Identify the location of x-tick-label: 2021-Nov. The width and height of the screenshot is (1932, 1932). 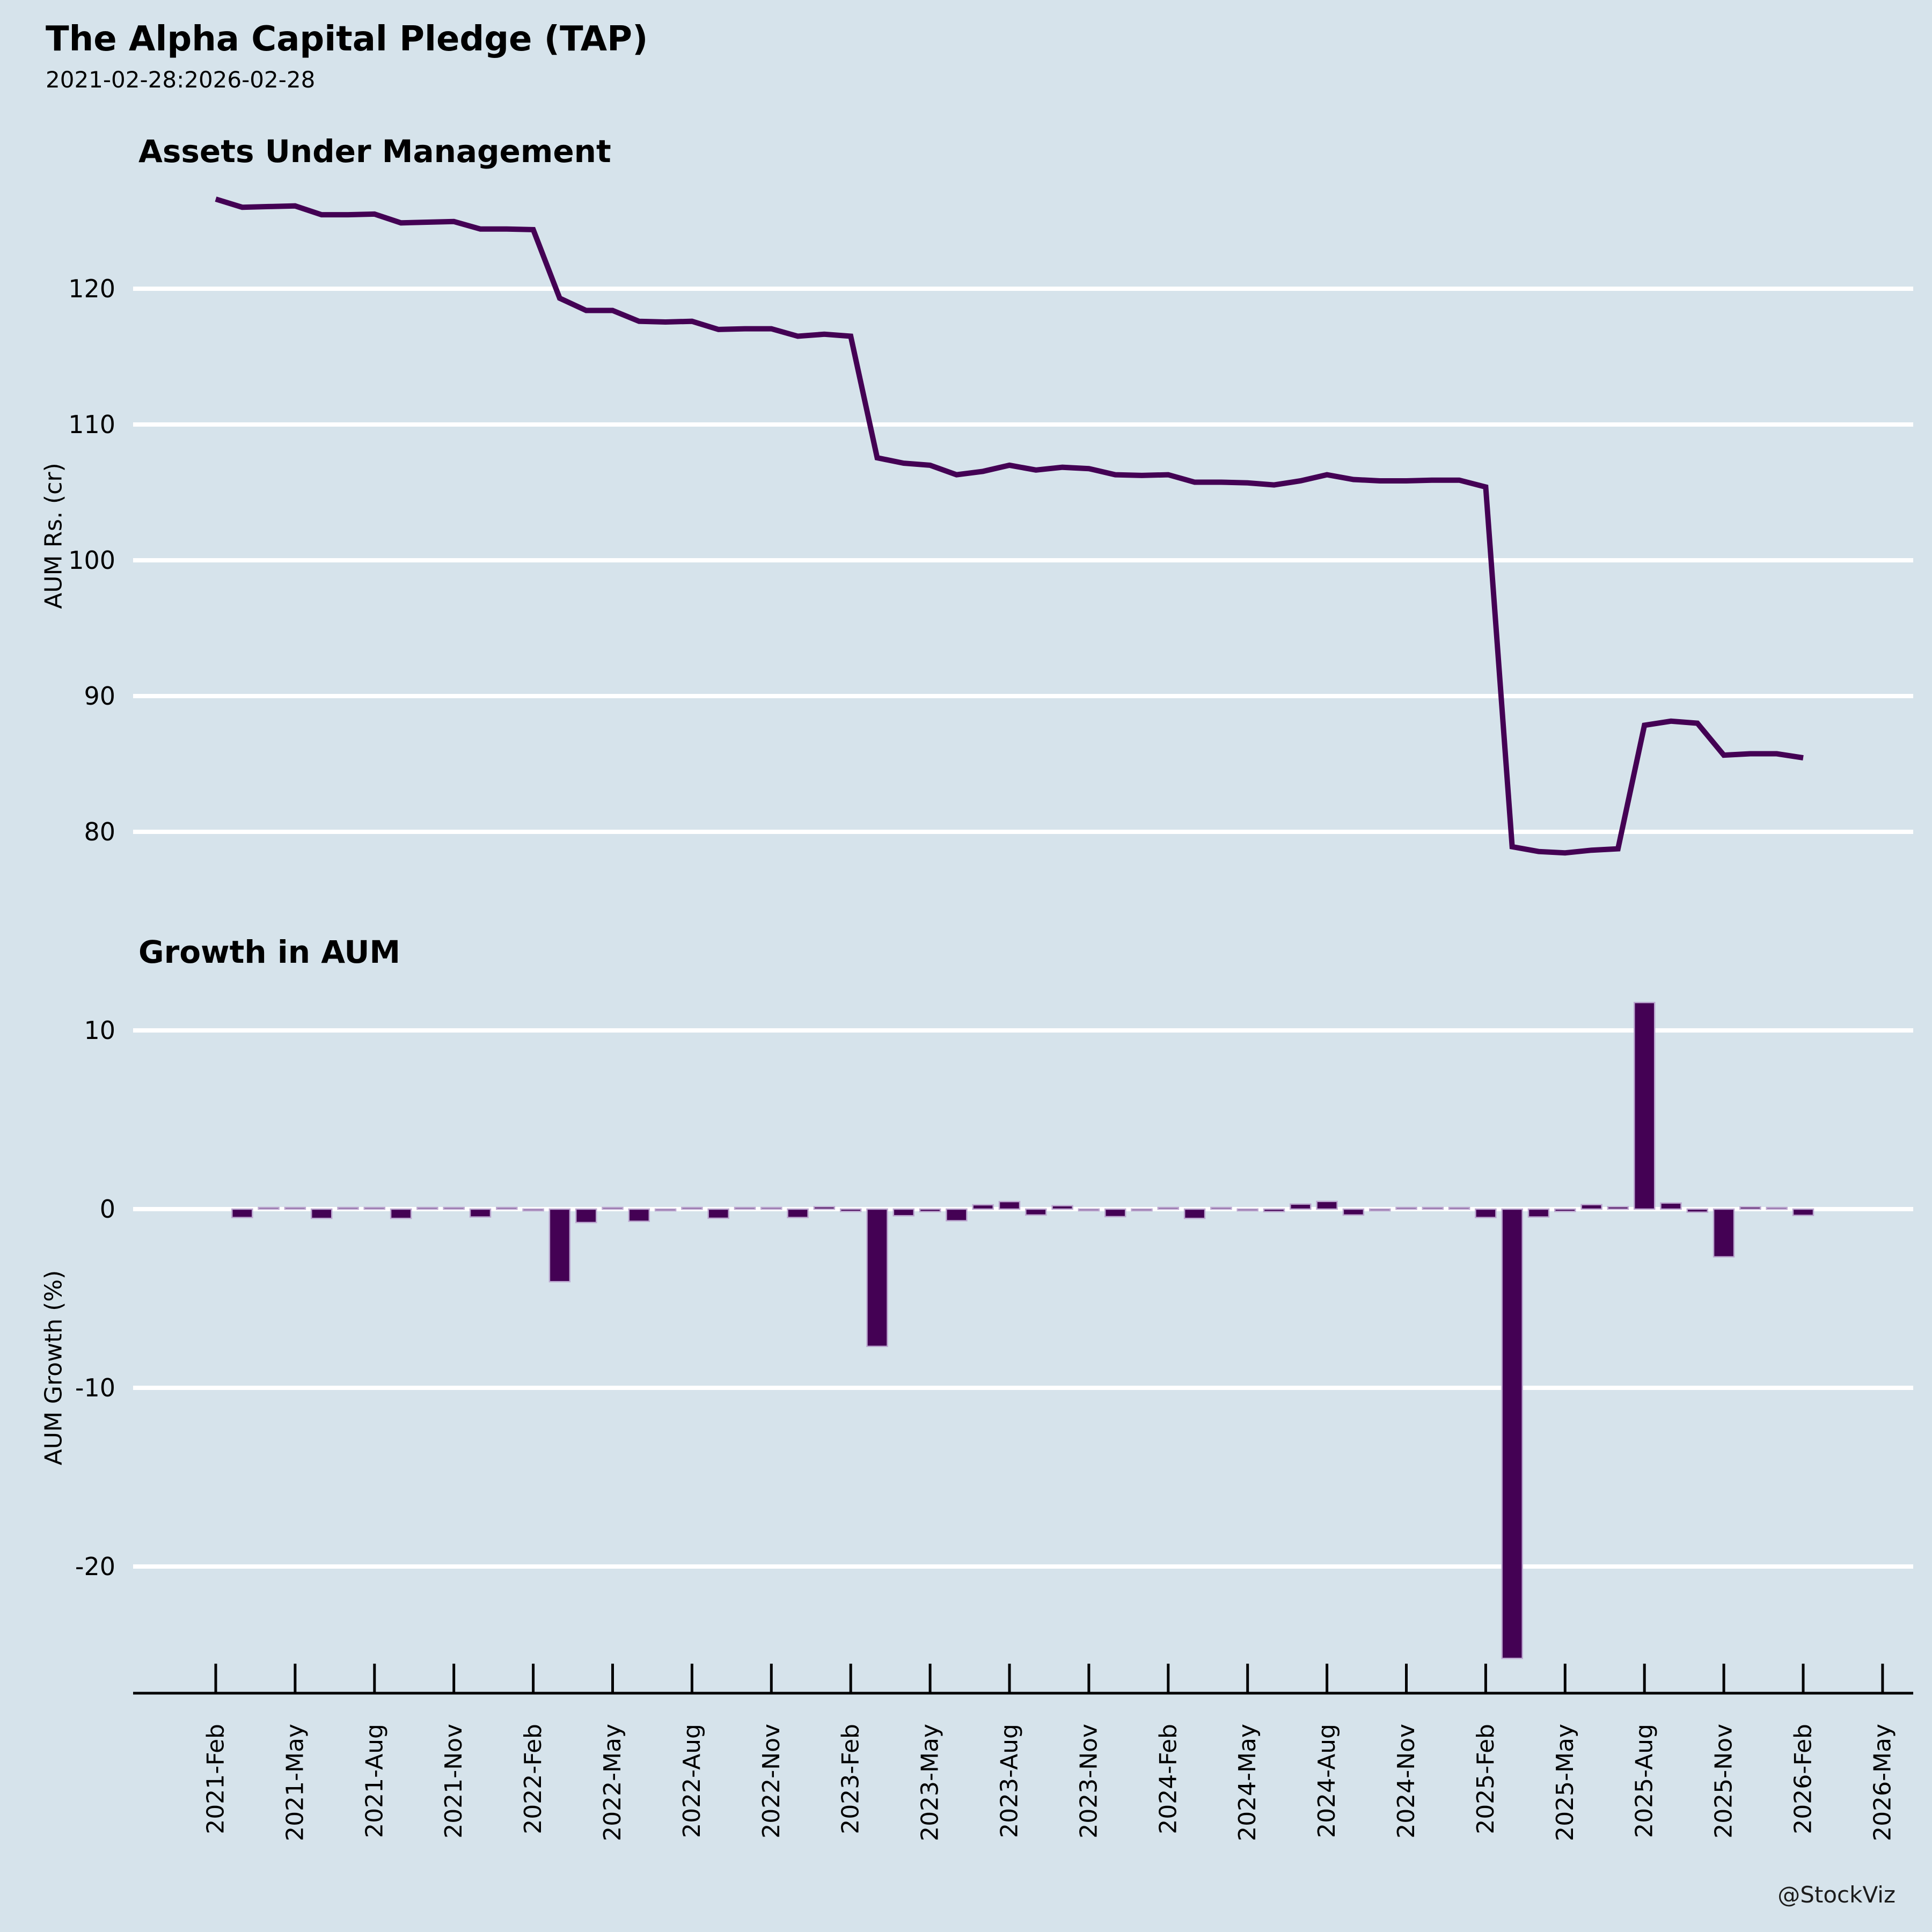
(453, 1781).